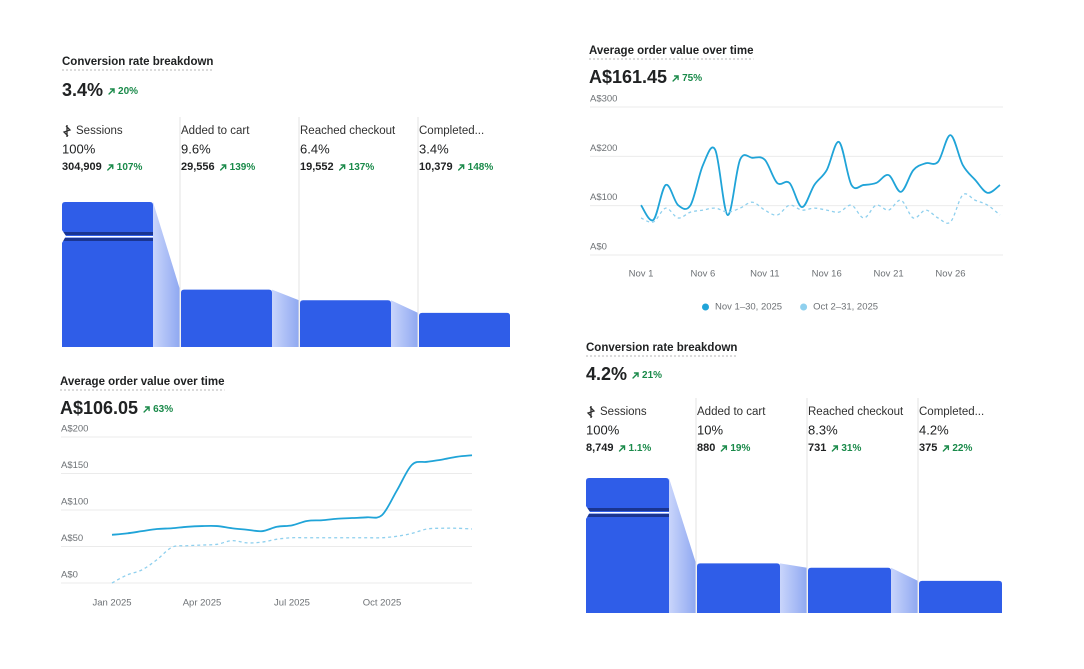 This screenshot has width=1084, height=669. Describe the element at coordinates (382, 603) in the screenshot. I see `x-tick-label: Oct 2025` at that location.